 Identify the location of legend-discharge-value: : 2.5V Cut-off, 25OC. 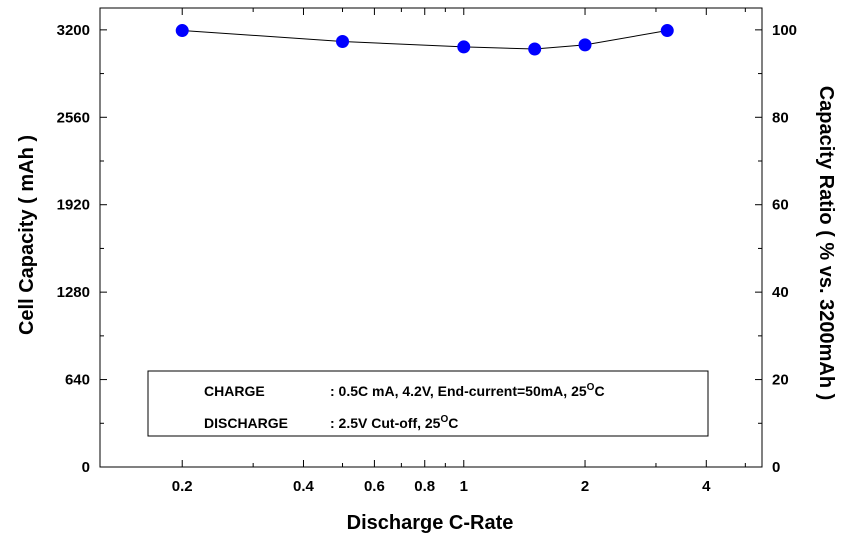
(394, 422).